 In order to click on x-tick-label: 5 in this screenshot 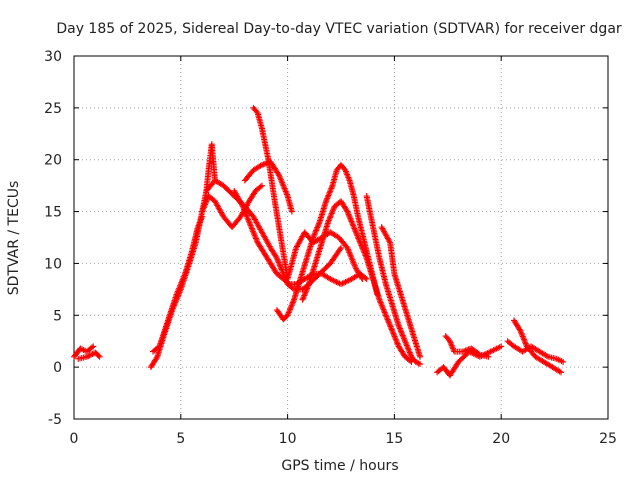, I will do `click(180, 439)`.